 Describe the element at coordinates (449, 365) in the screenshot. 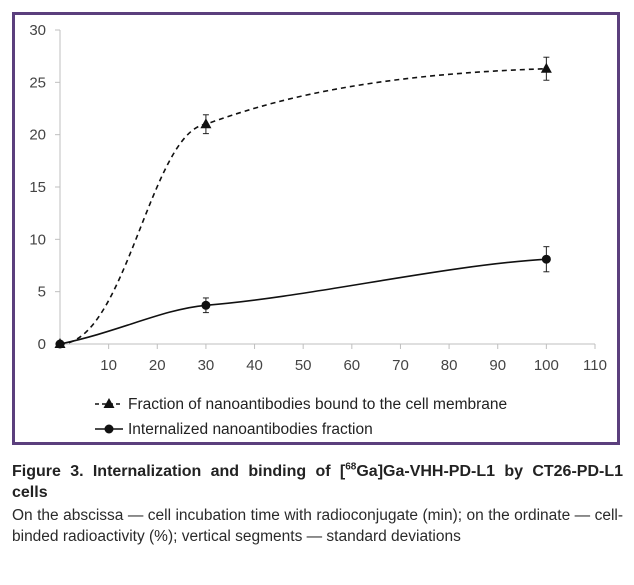

I see `x-tick-label: 80` at that location.